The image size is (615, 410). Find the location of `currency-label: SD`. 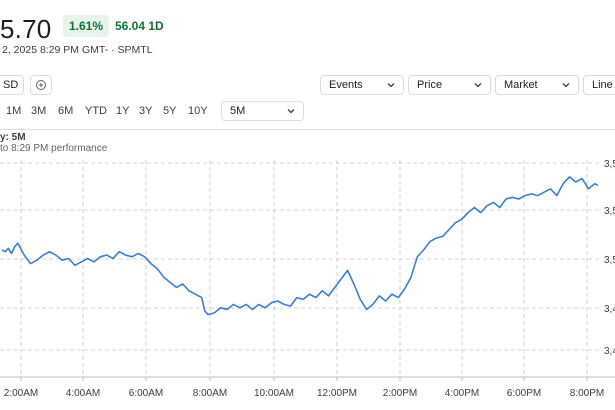

currency-label: SD is located at coordinates (11, 85).